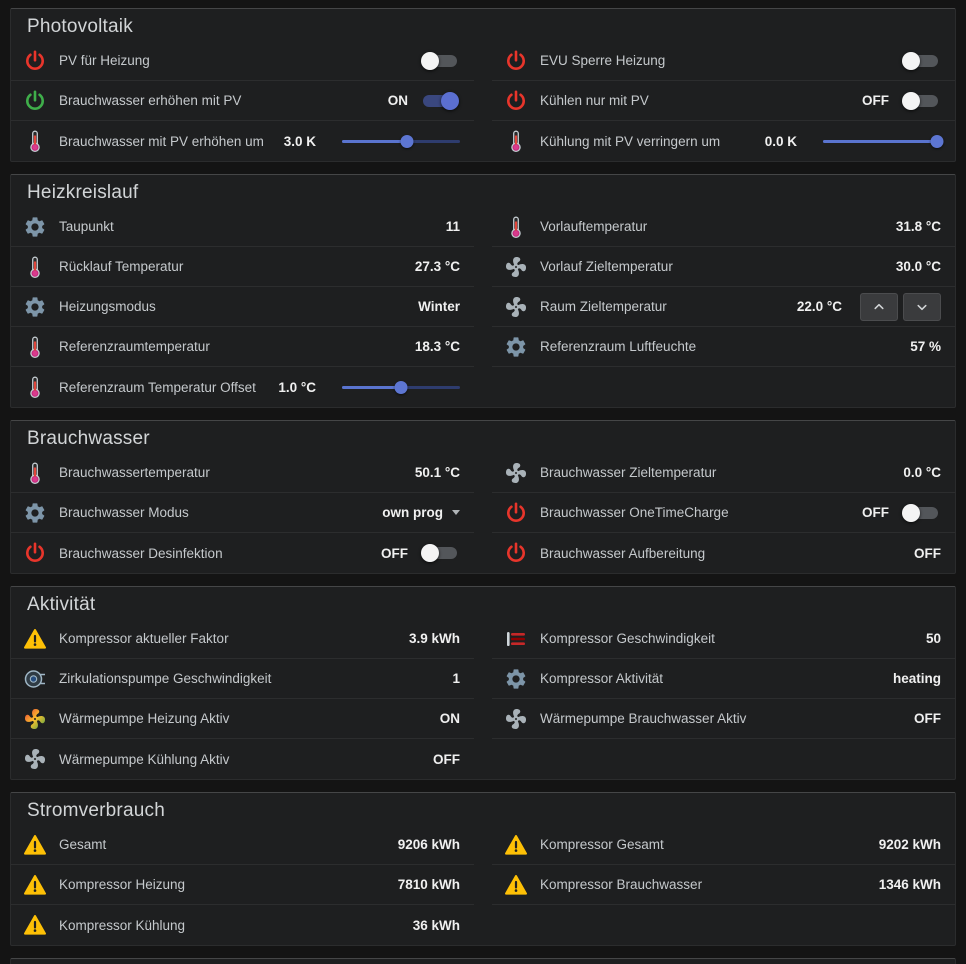  What do you see at coordinates (436, 925) in the screenshot?
I see `item-value: 36 kWh` at bounding box center [436, 925].